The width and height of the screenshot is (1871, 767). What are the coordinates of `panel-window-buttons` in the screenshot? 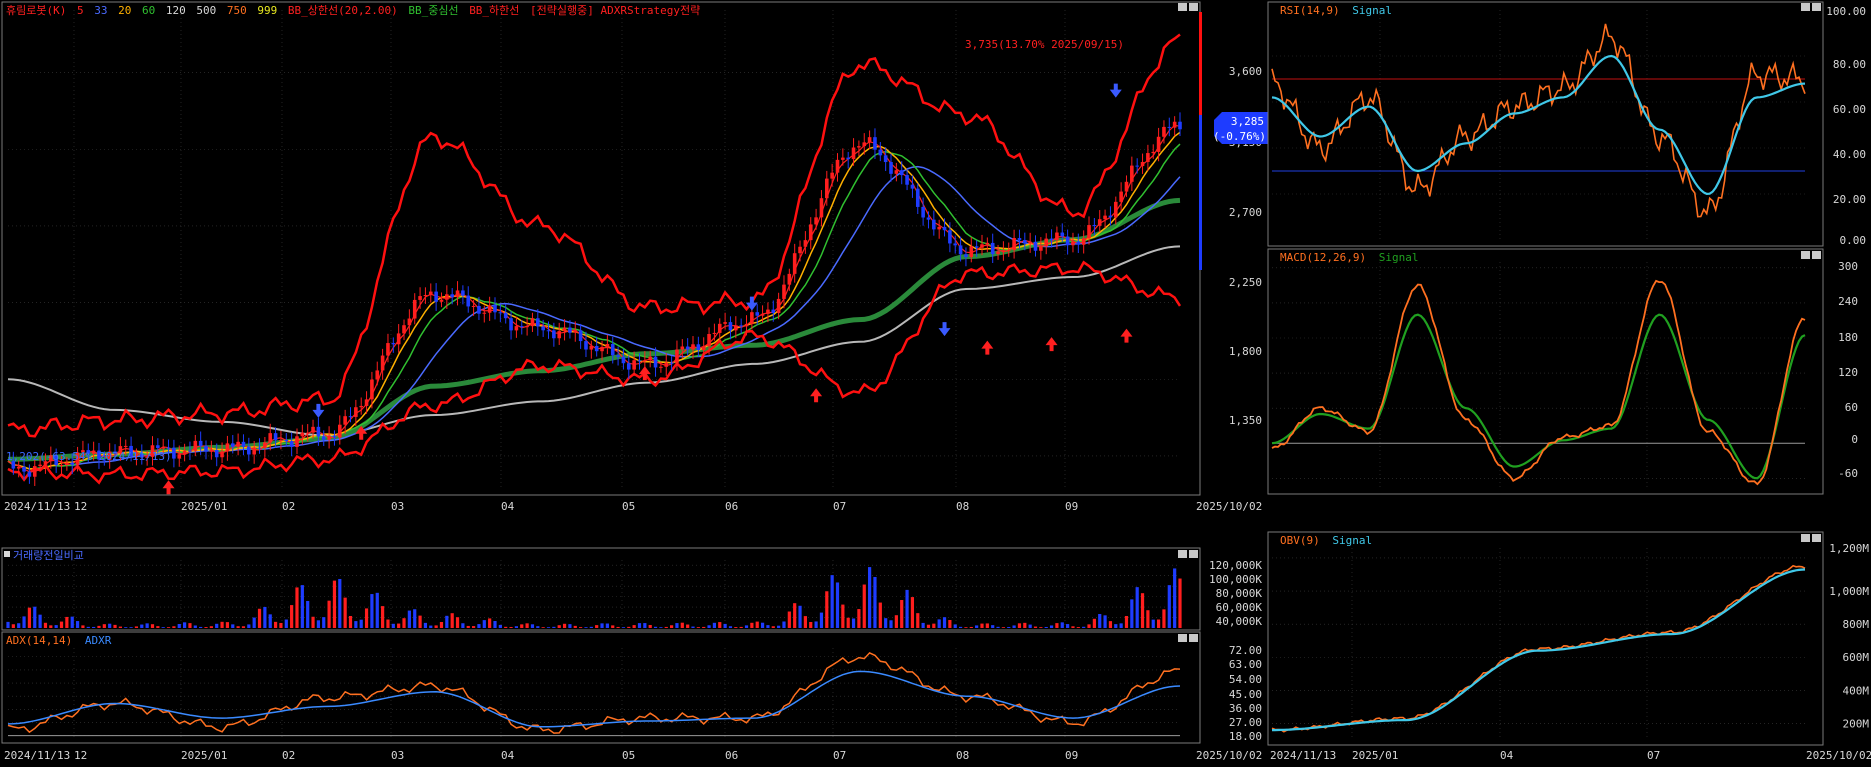 It's located at (1188, 7).